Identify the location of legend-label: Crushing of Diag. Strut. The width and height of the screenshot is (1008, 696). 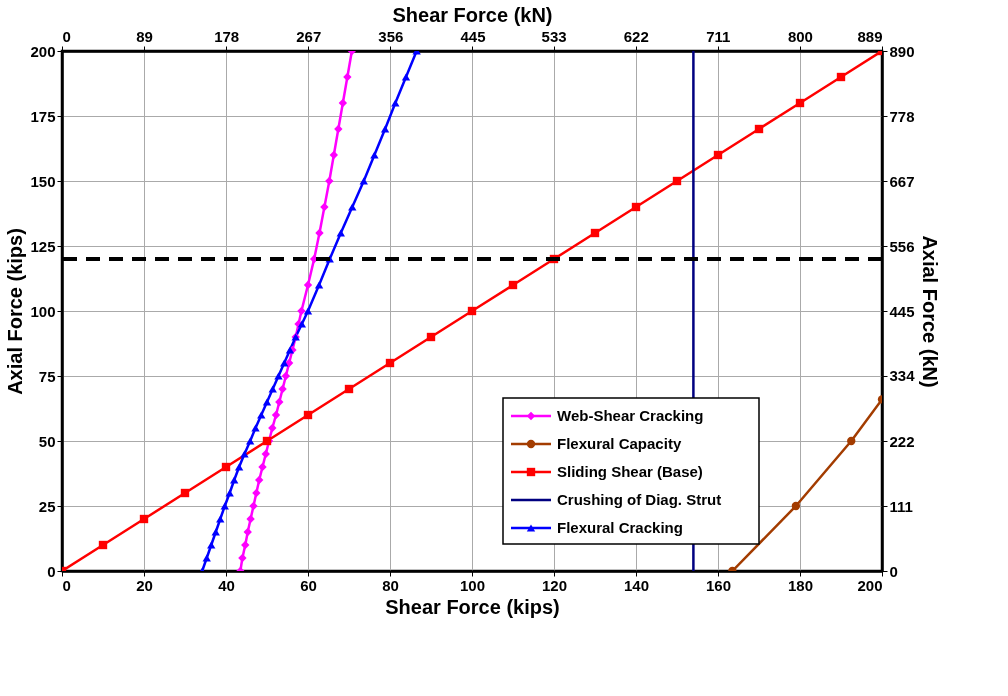
(639, 499).